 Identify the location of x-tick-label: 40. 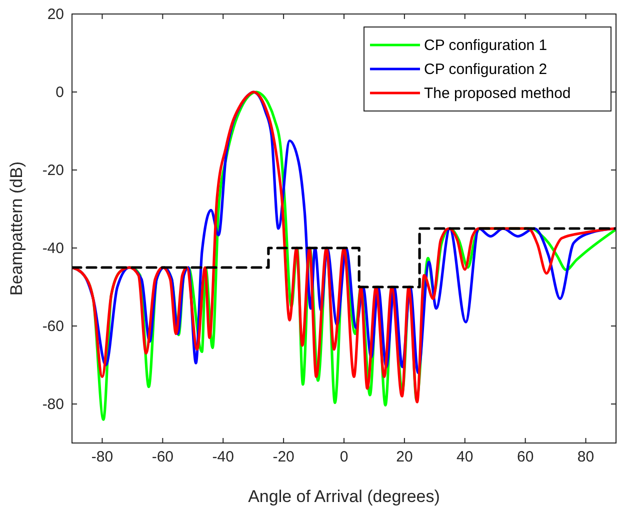
(465, 457).